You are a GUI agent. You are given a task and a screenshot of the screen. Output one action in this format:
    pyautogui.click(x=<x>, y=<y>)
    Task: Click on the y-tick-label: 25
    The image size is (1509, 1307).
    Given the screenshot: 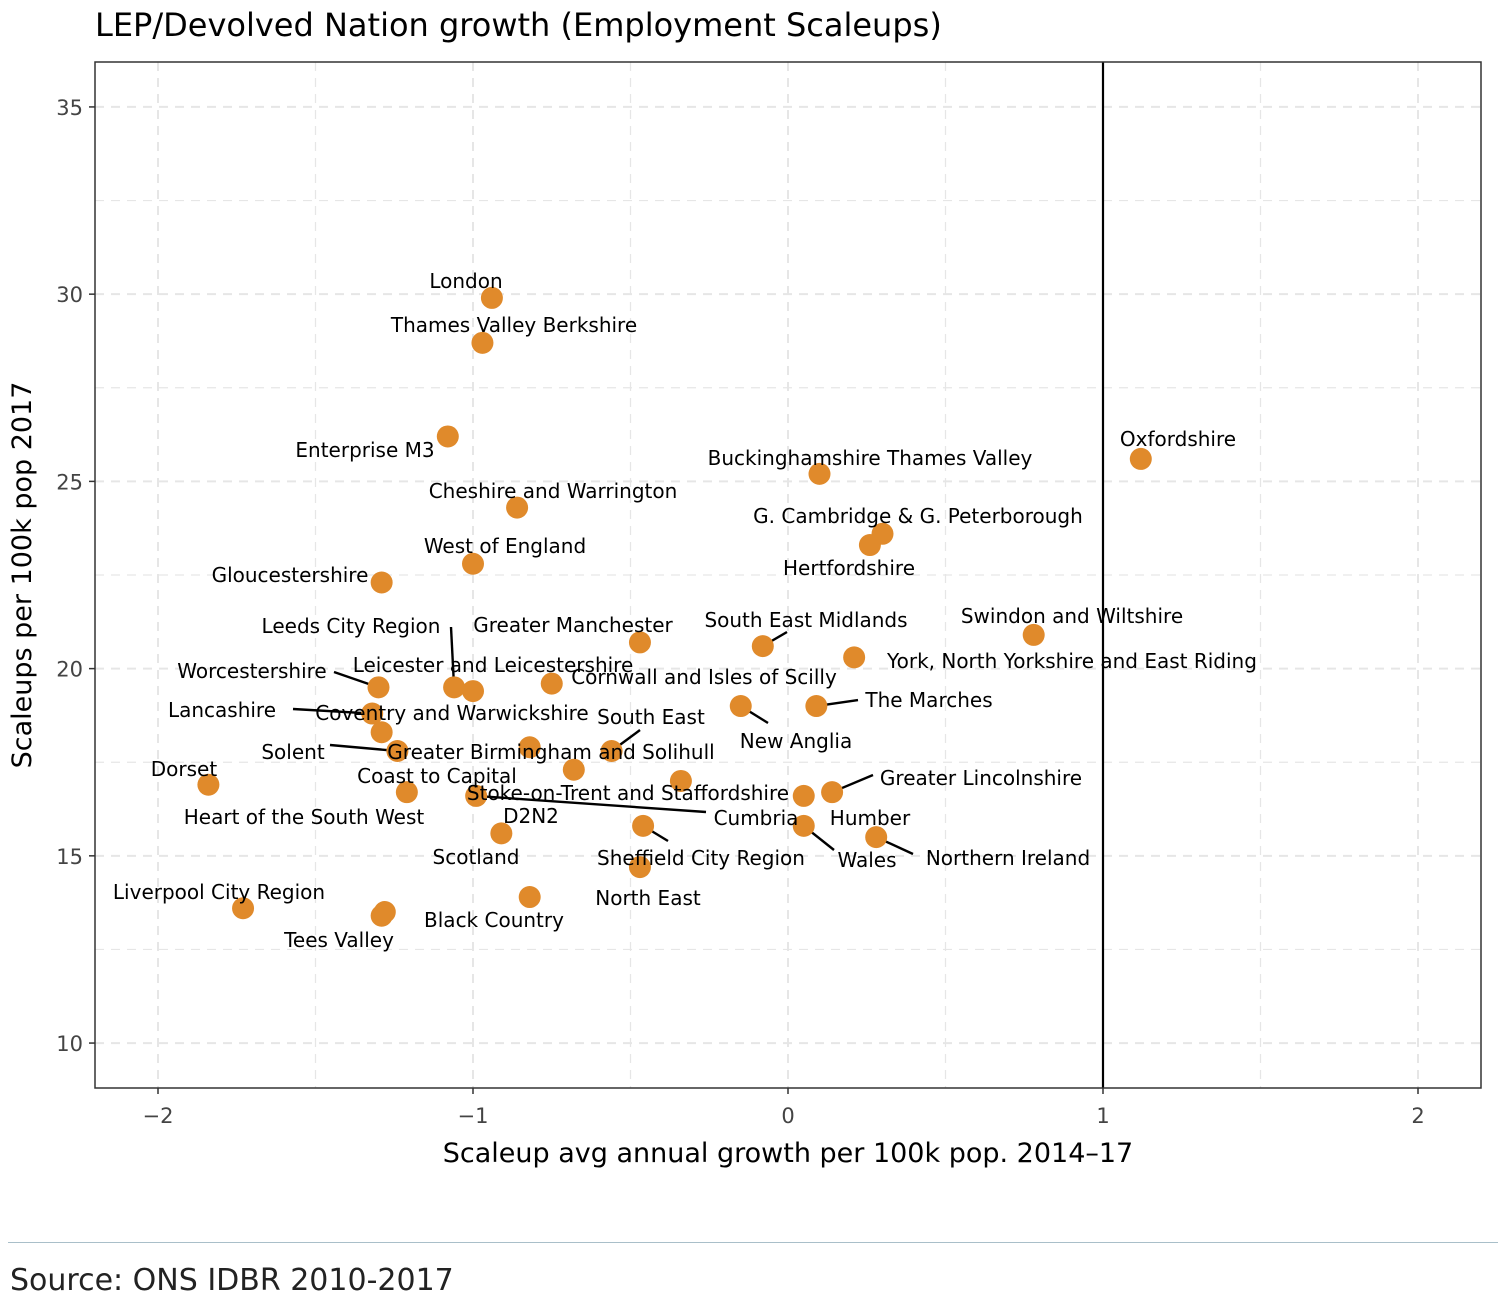 What is the action you would take?
    pyautogui.click(x=69, y=482)
    